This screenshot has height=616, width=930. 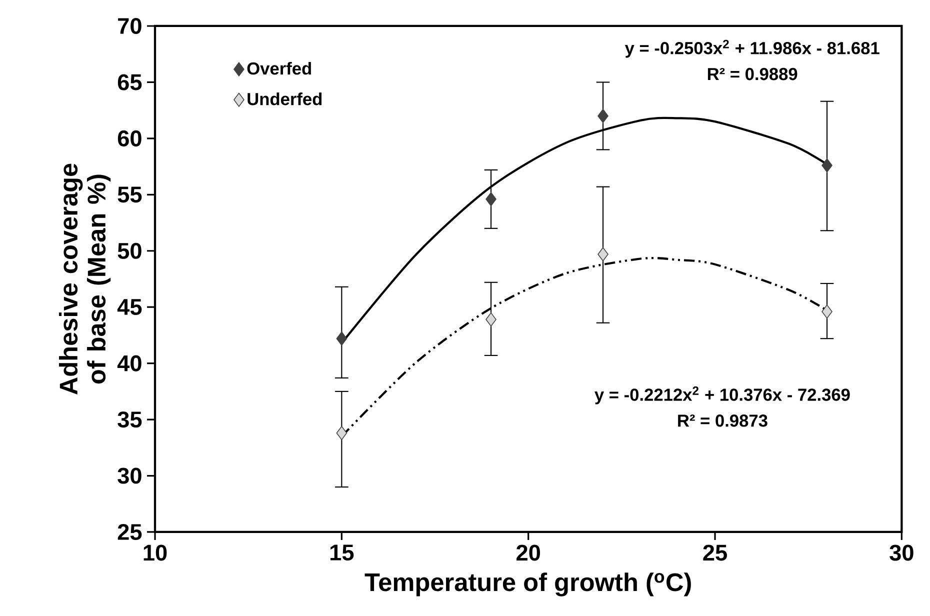 I want to click on legend-label: Underfed, so click(x=285, y=99).